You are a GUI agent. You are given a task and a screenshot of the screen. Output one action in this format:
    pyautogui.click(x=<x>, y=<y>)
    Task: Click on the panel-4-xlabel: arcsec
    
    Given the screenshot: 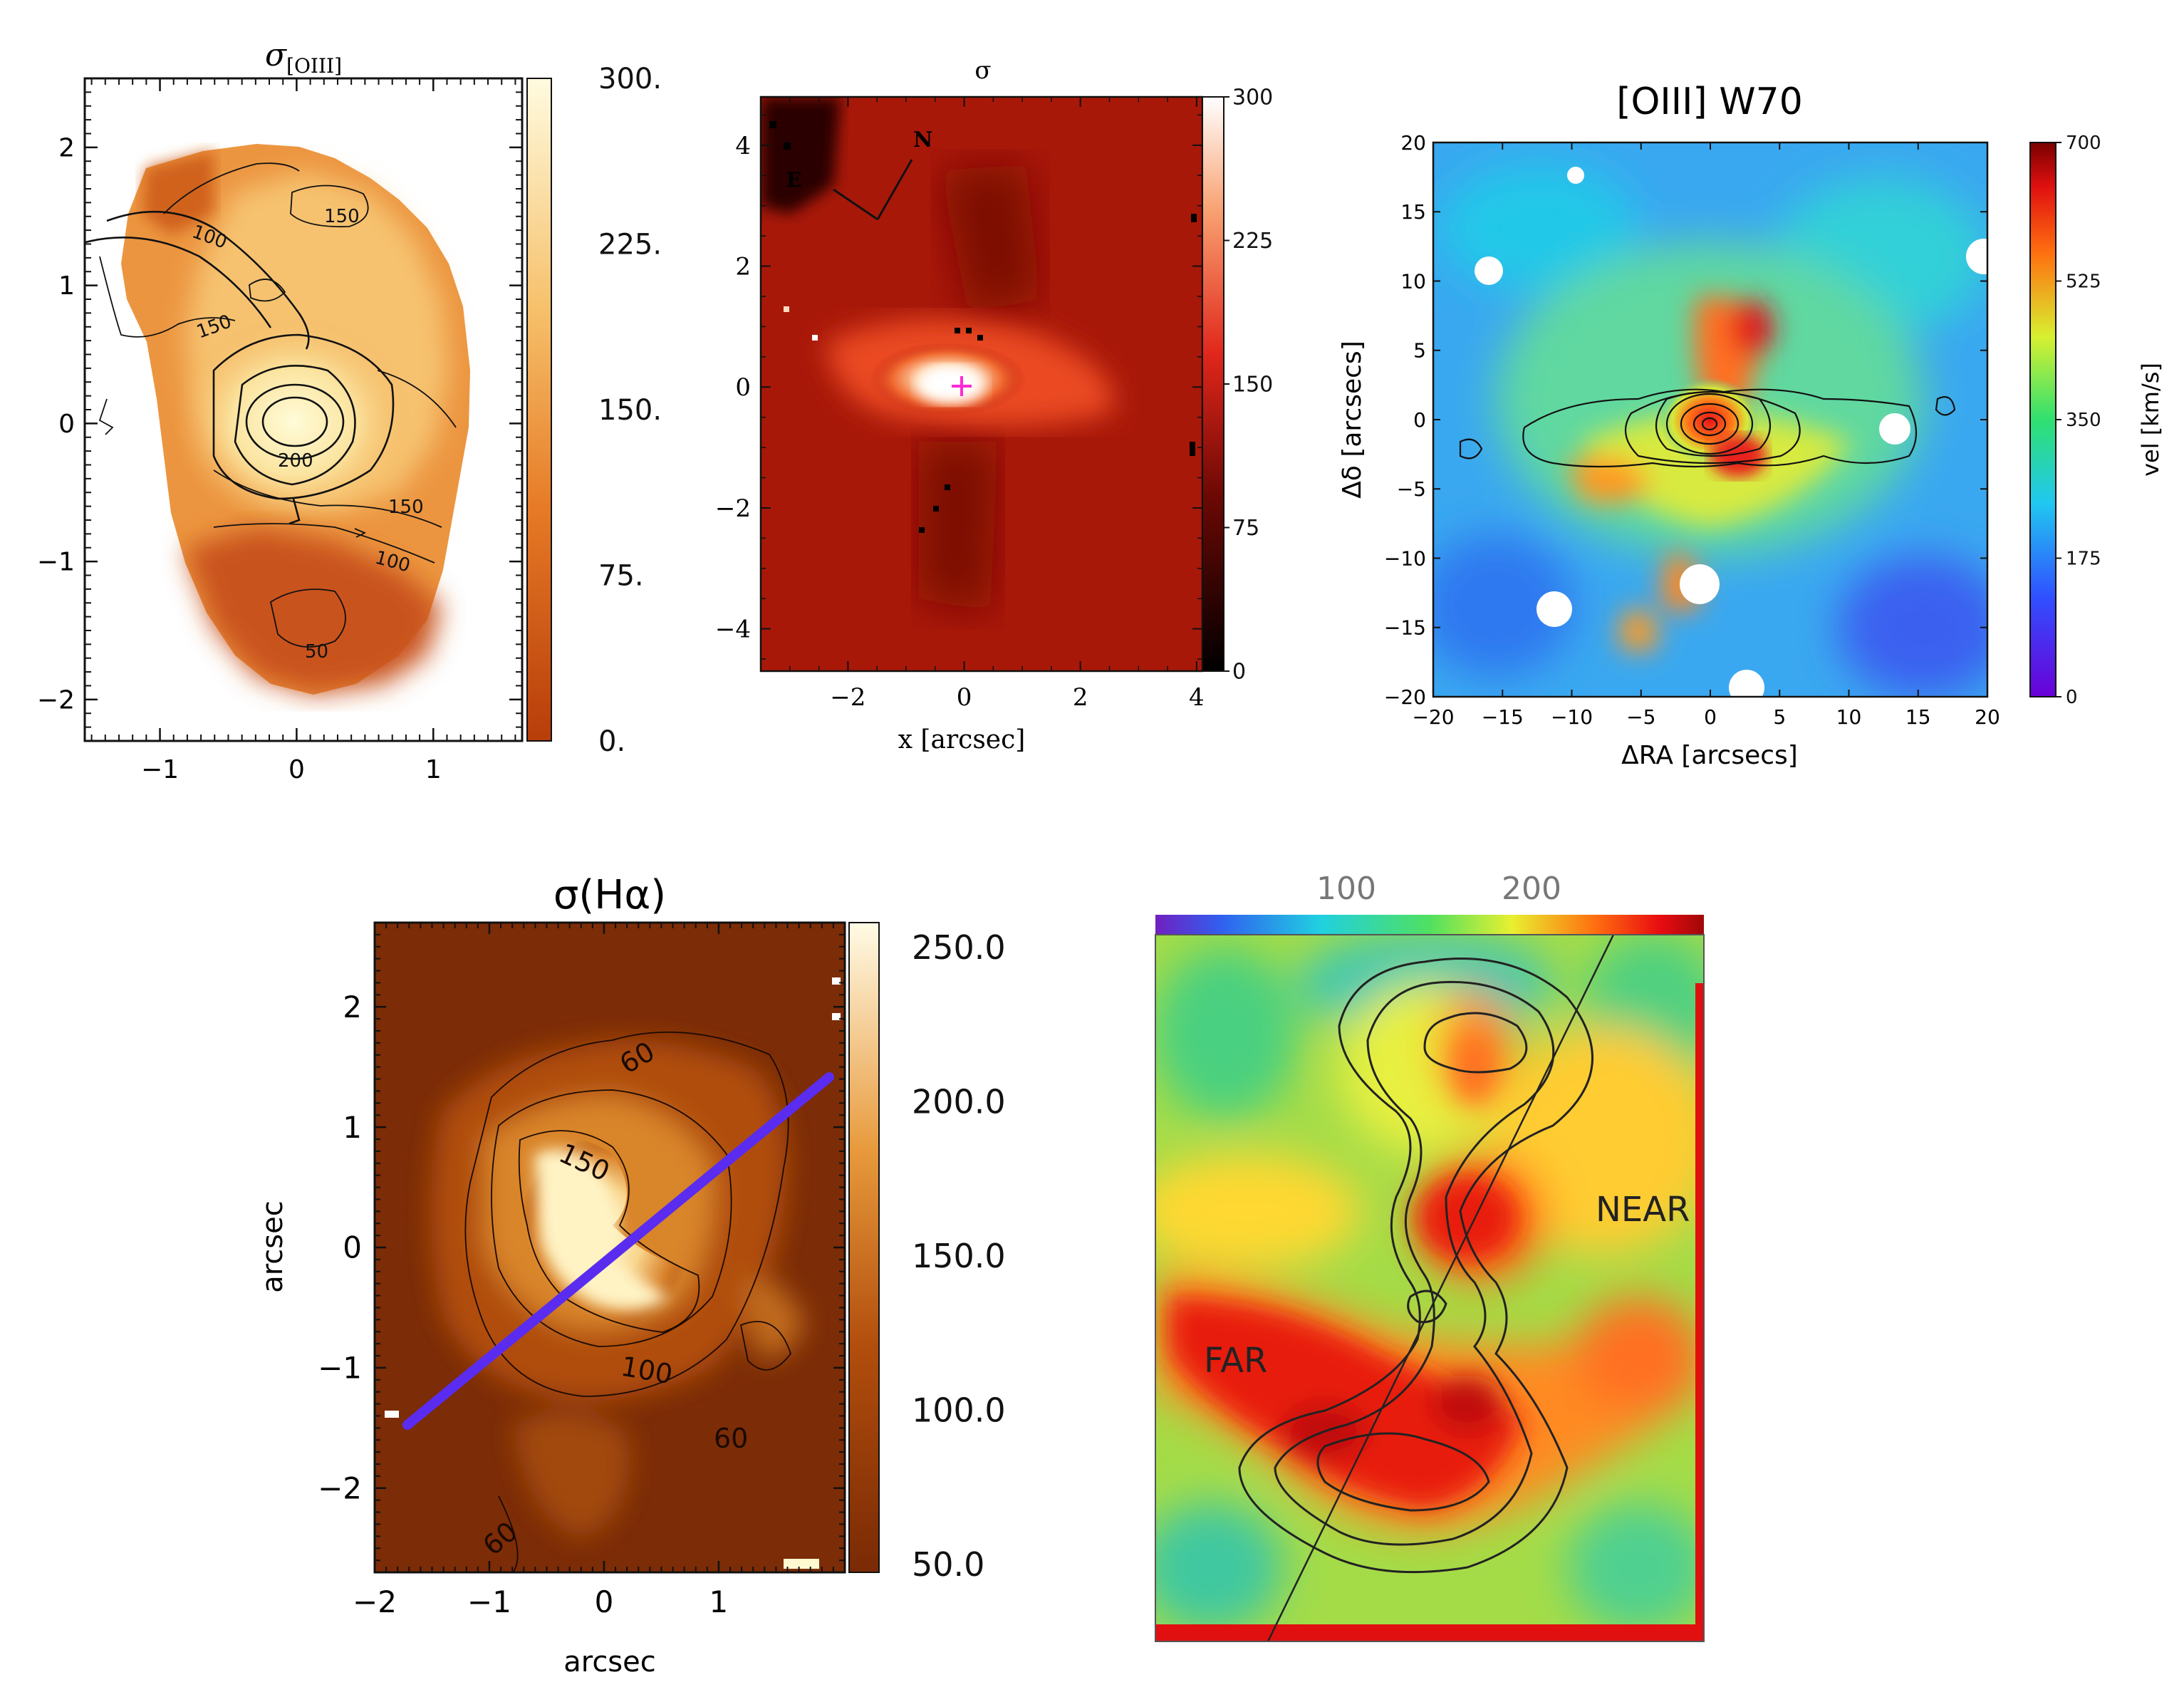 What is the action you would take?
    pyautogui.click(x=609, y=1662)
    